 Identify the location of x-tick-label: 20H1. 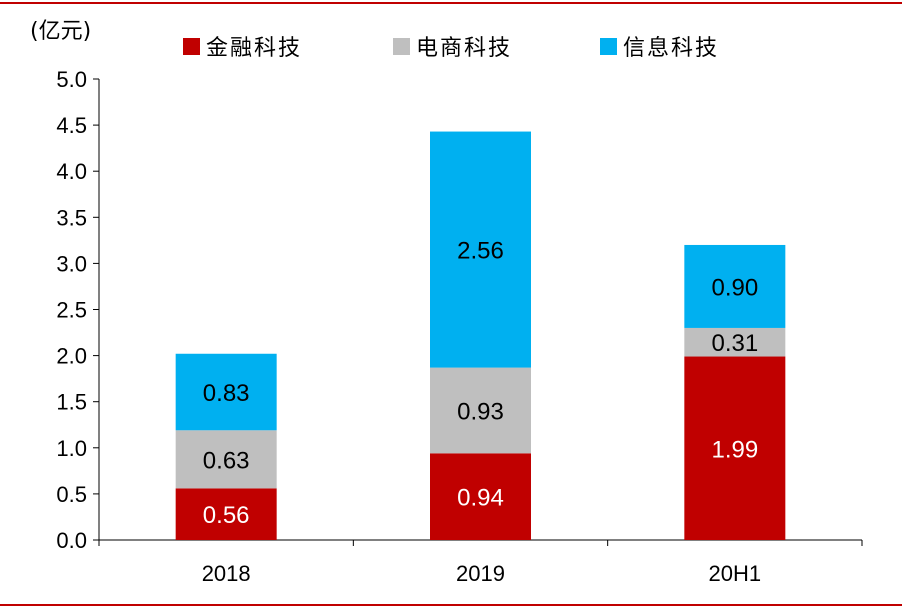
(735, 573).